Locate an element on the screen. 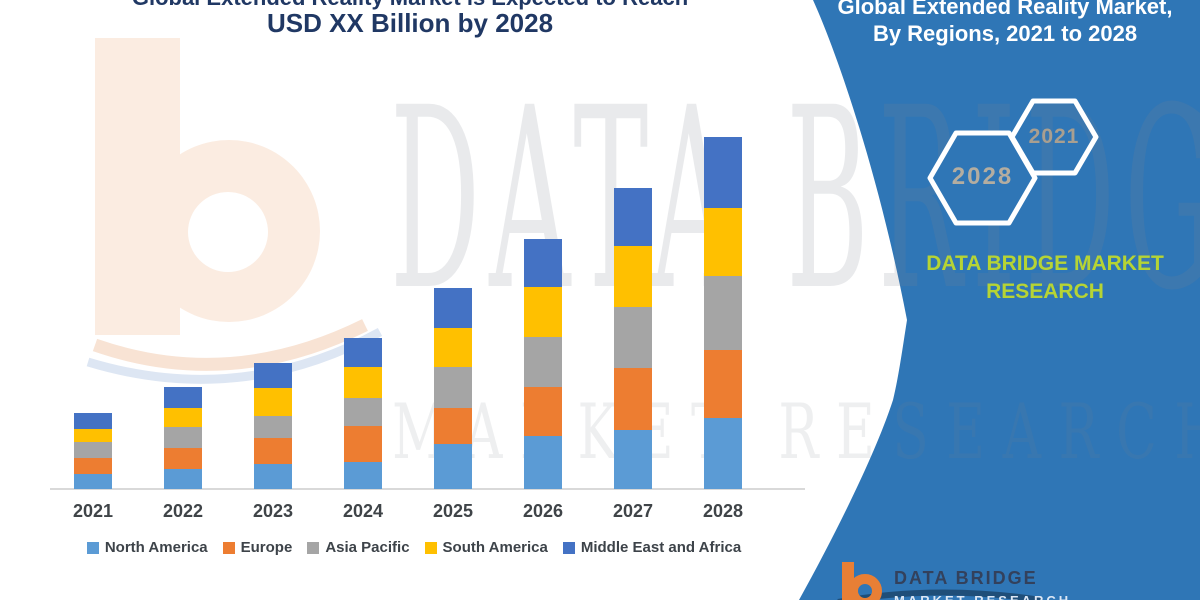  bar-segment-asia-pacific-2026 is located at coordinates (543, 362).